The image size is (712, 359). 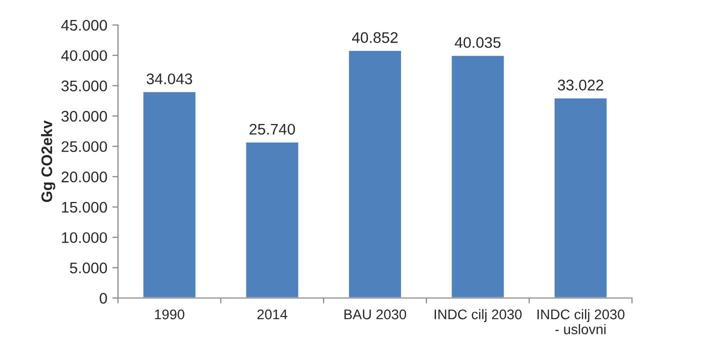 What do you see at coordinates (581, 85) in the screenshot?
I see `data-label: 33.022` at bounding box center [581, 85].